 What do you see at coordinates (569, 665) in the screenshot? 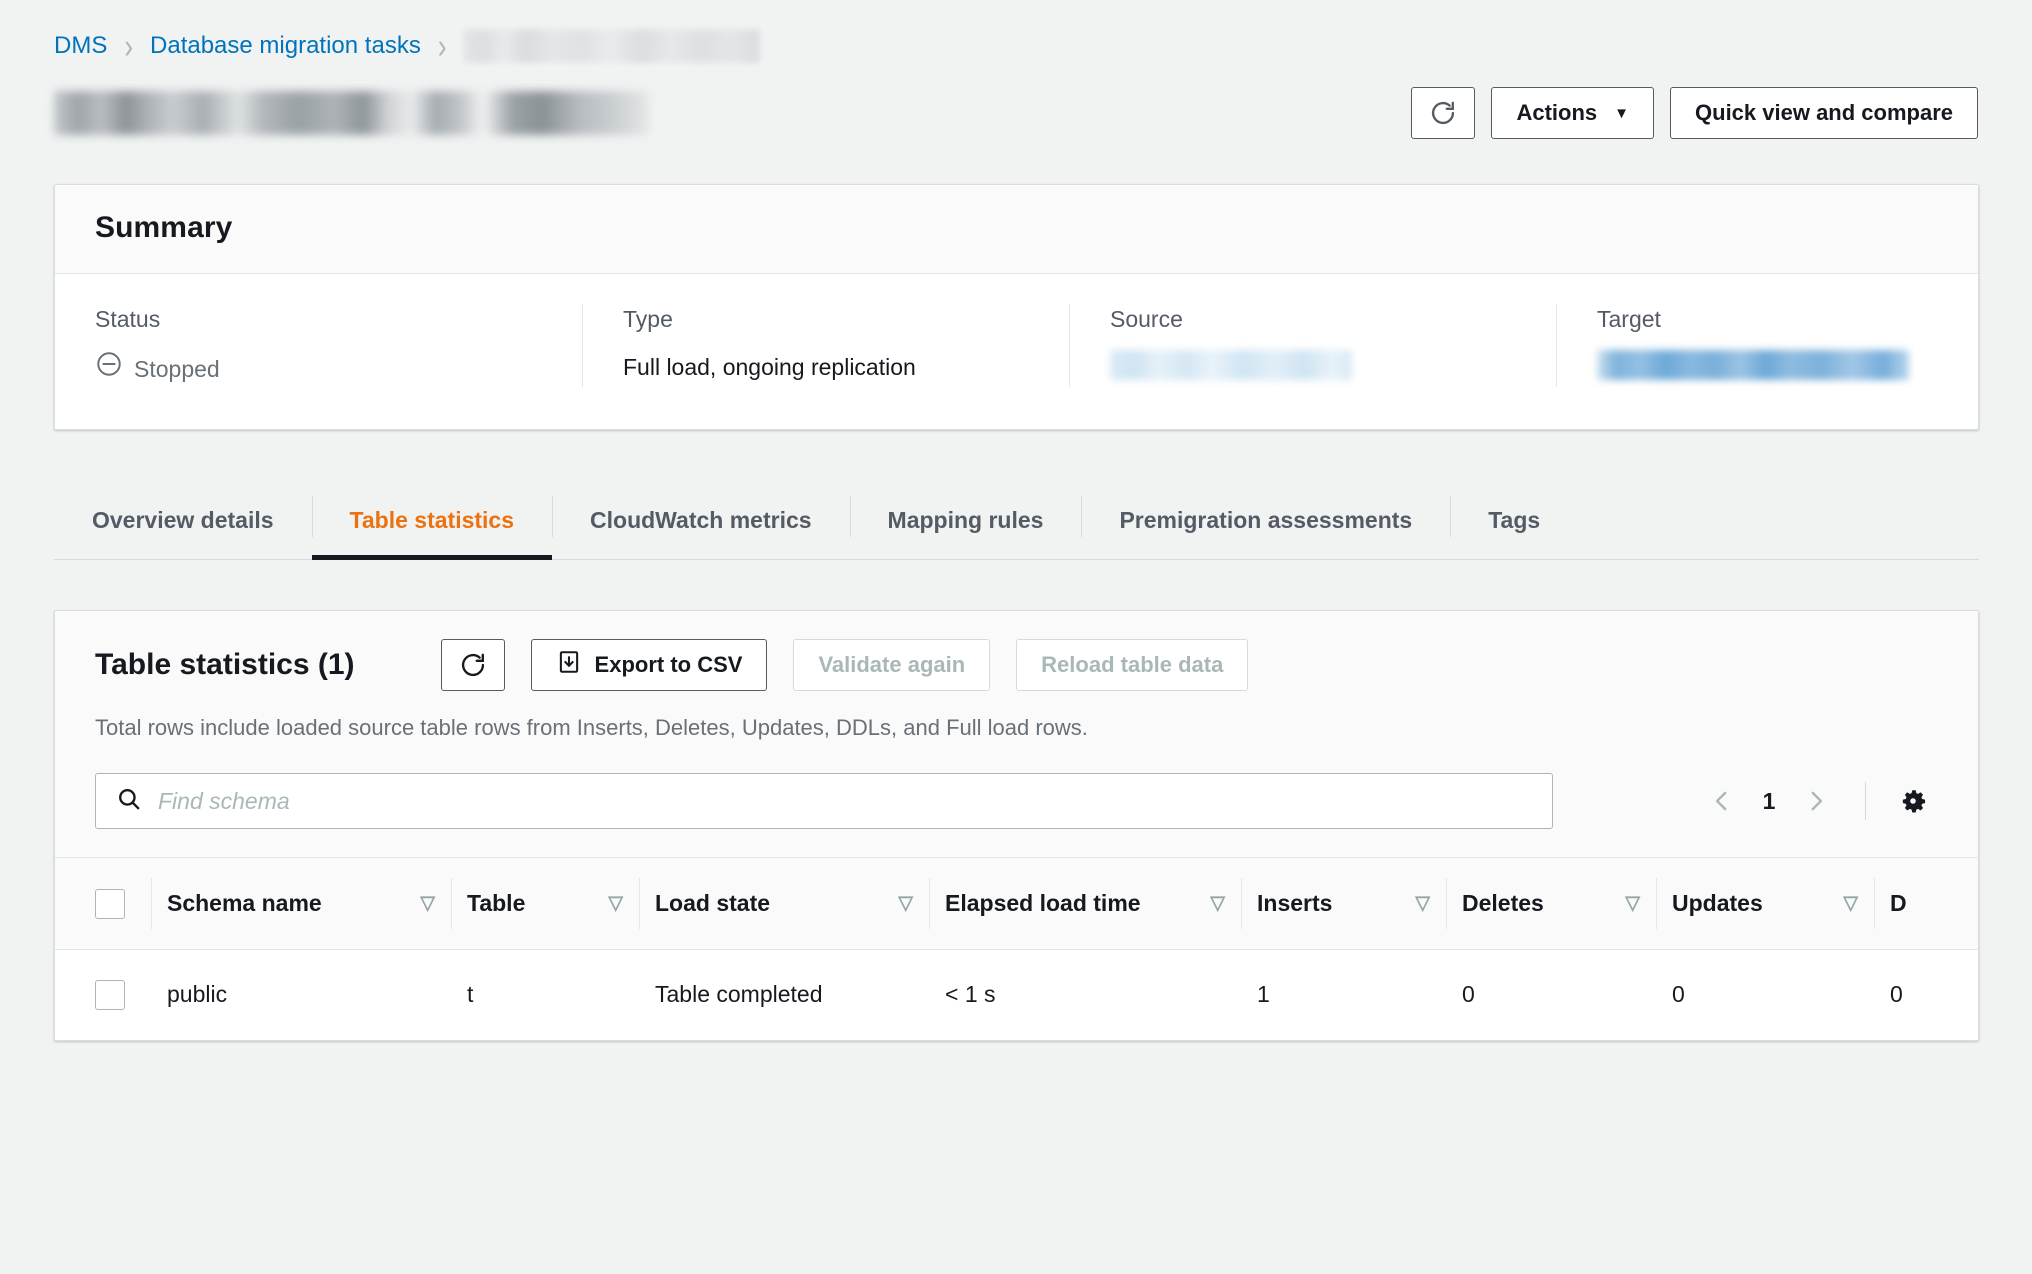
I see `download-icon` at bounding box center [569, 665].